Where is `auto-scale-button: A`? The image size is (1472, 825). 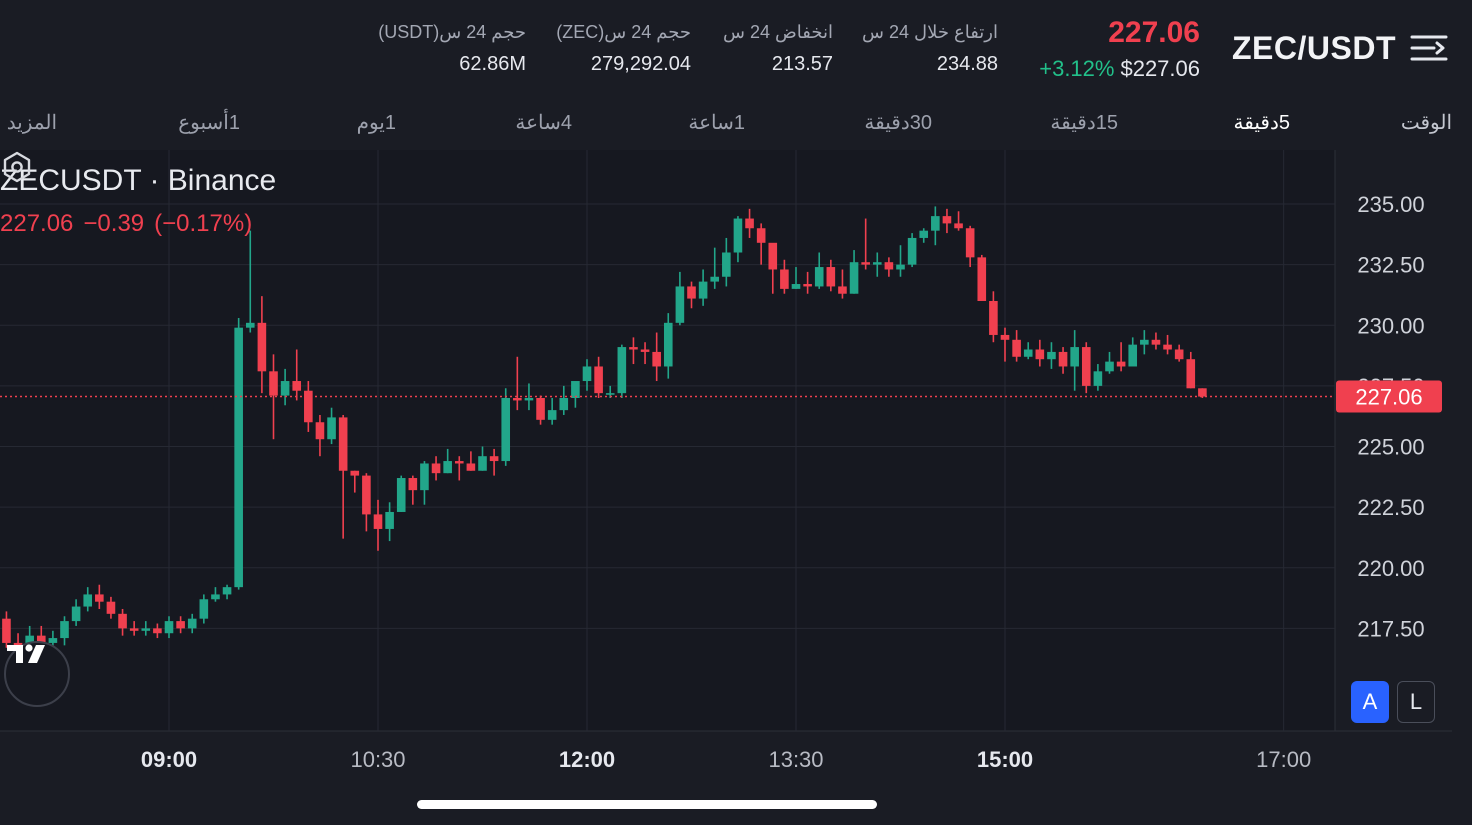
auto-scale-button: A is located at coordinates (1370, 702).